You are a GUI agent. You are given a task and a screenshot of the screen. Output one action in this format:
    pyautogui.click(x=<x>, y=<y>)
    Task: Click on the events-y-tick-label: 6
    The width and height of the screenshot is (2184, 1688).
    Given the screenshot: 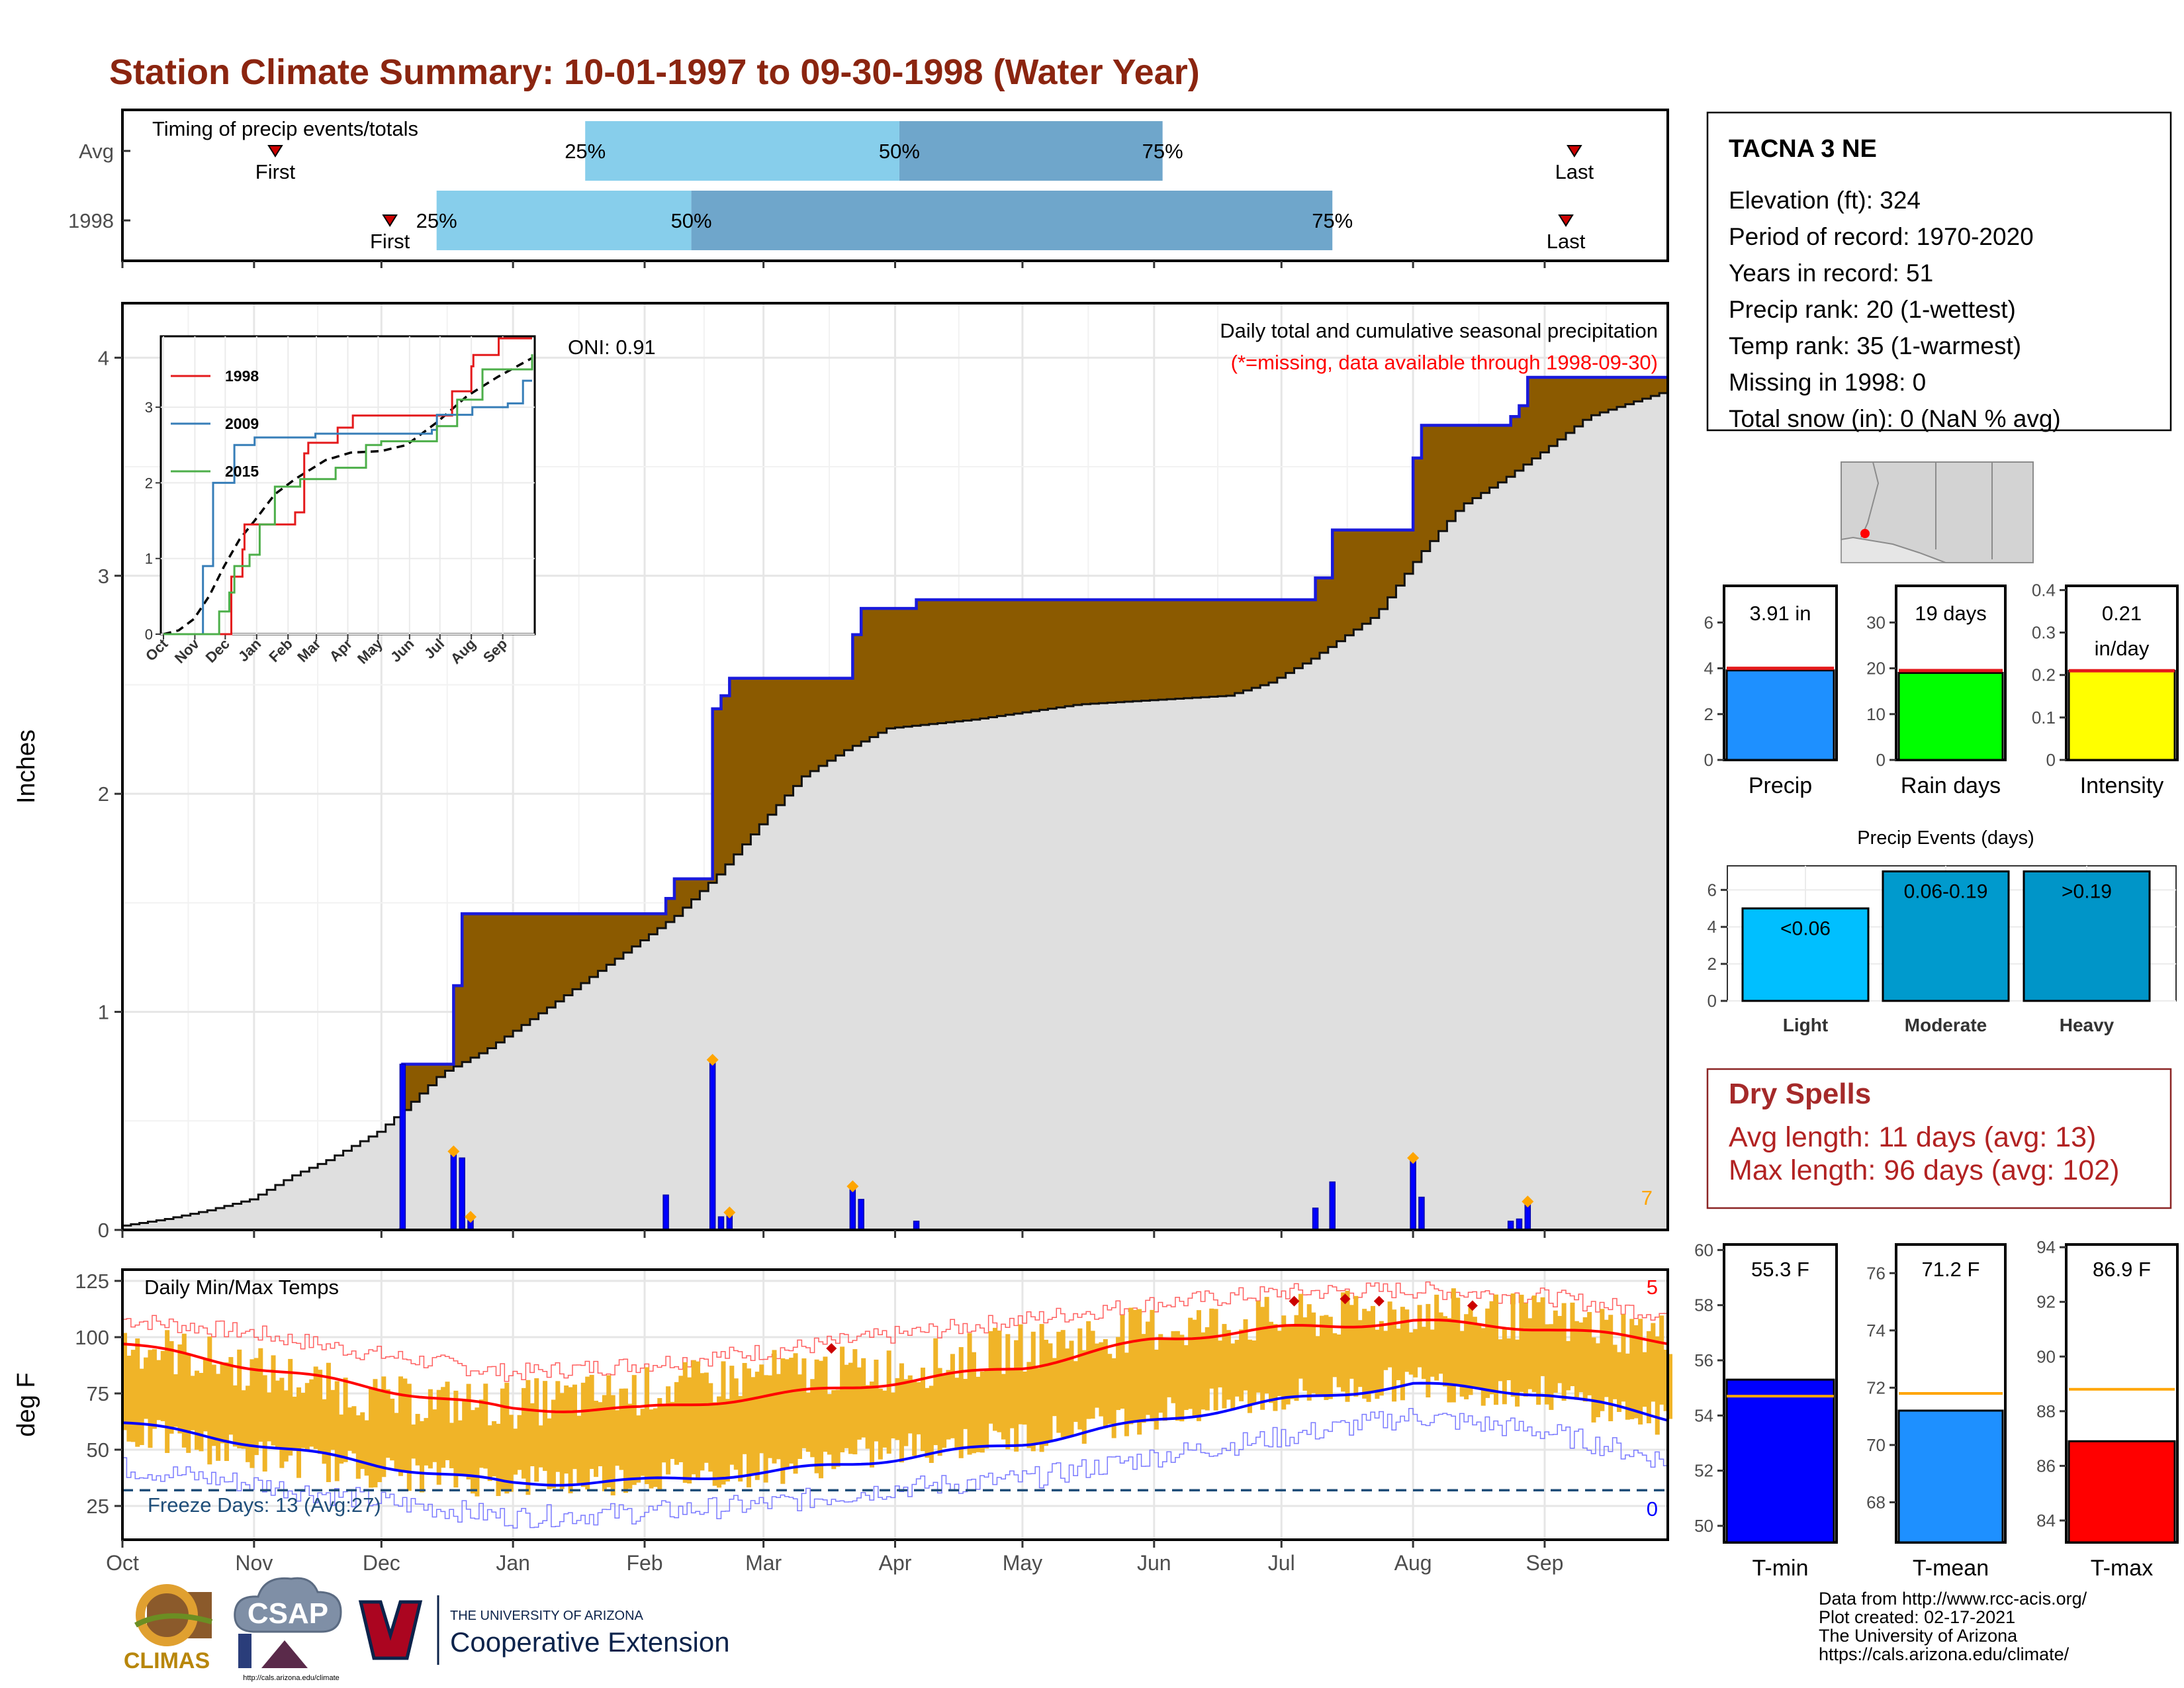 What is the action you would take?
    pyautogui.click(x=1712, y=890)
    